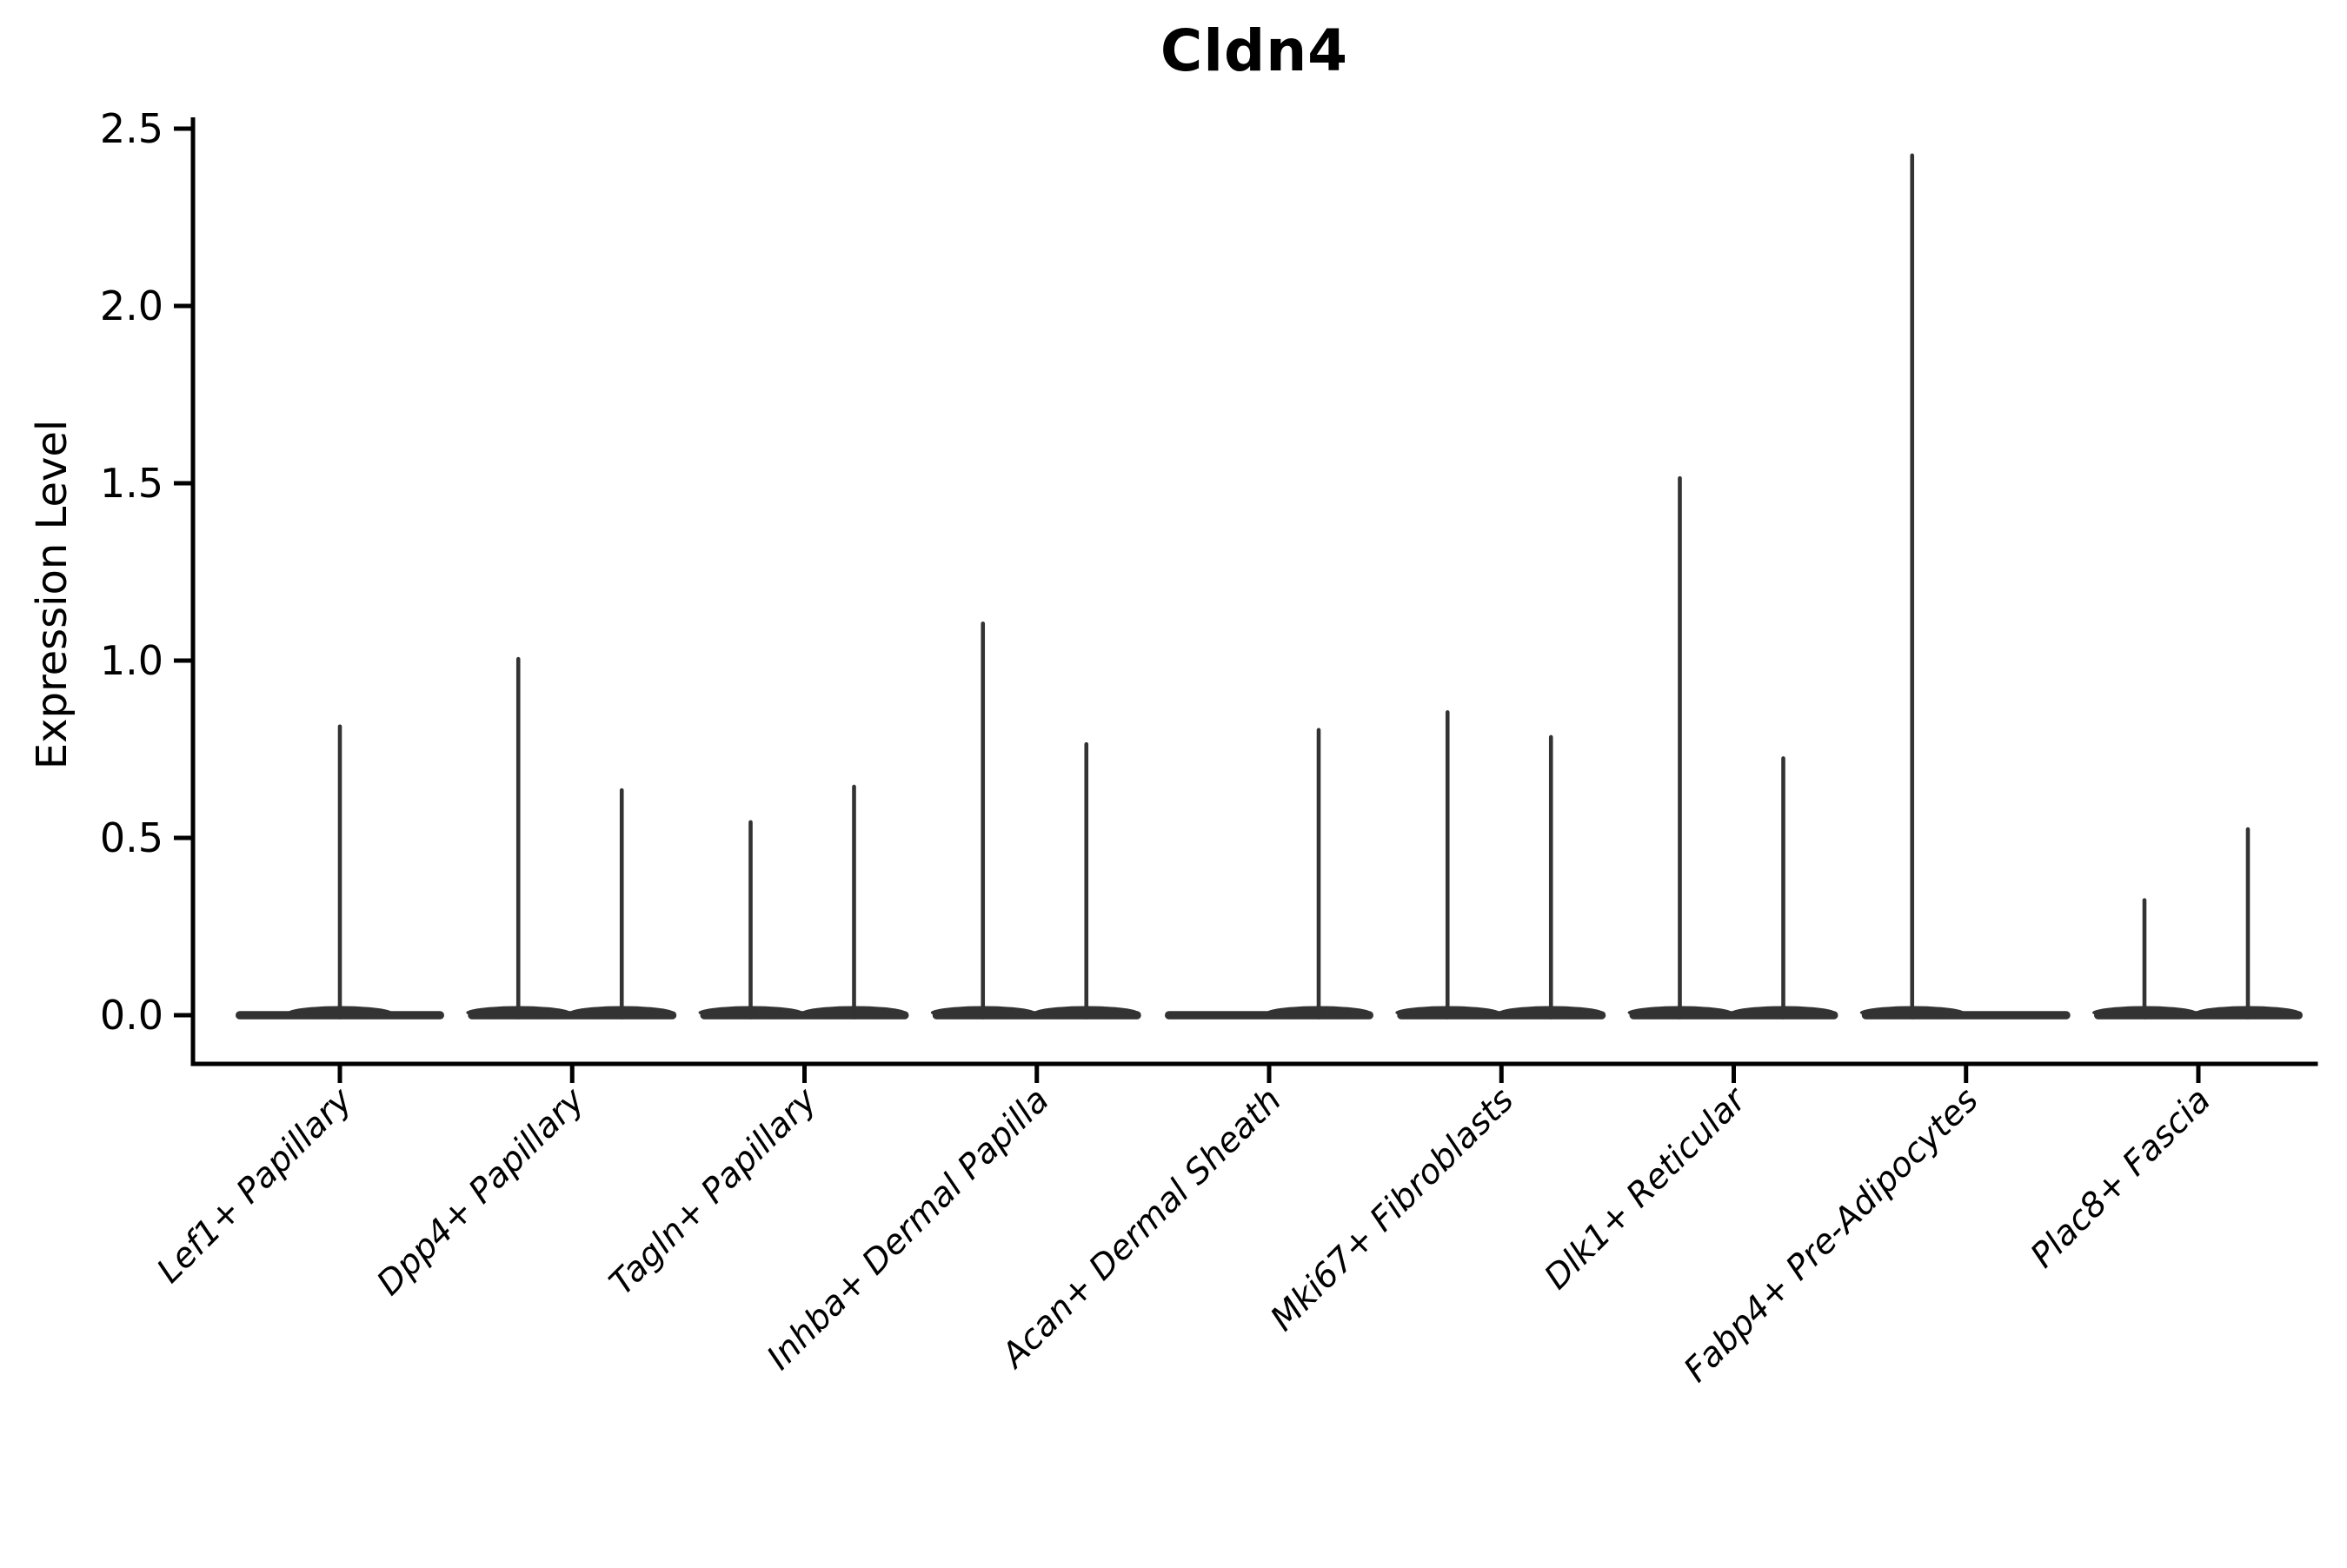 Image resolution: width=2347 pixels, height=1568 pixels. Describe the element at coordinates (131, 1015) in the screenshot. I see `y-tick-label: 0.0` at that location.